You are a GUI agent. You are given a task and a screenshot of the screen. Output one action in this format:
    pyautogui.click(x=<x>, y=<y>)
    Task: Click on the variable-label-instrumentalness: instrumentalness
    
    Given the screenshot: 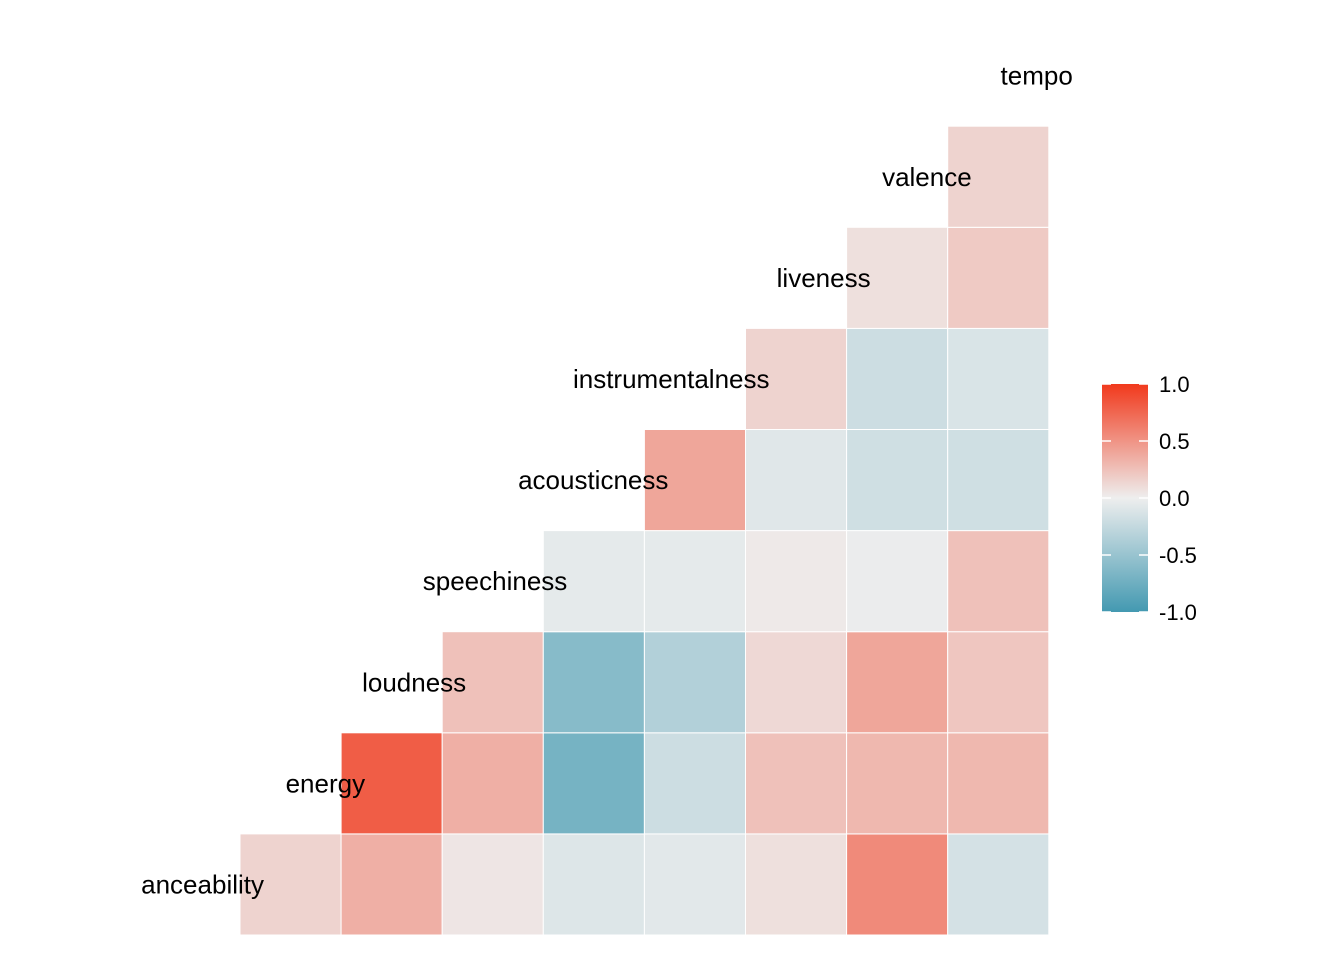 What is the action you would take?
    pyautogui.click(x=671, y=379)
    